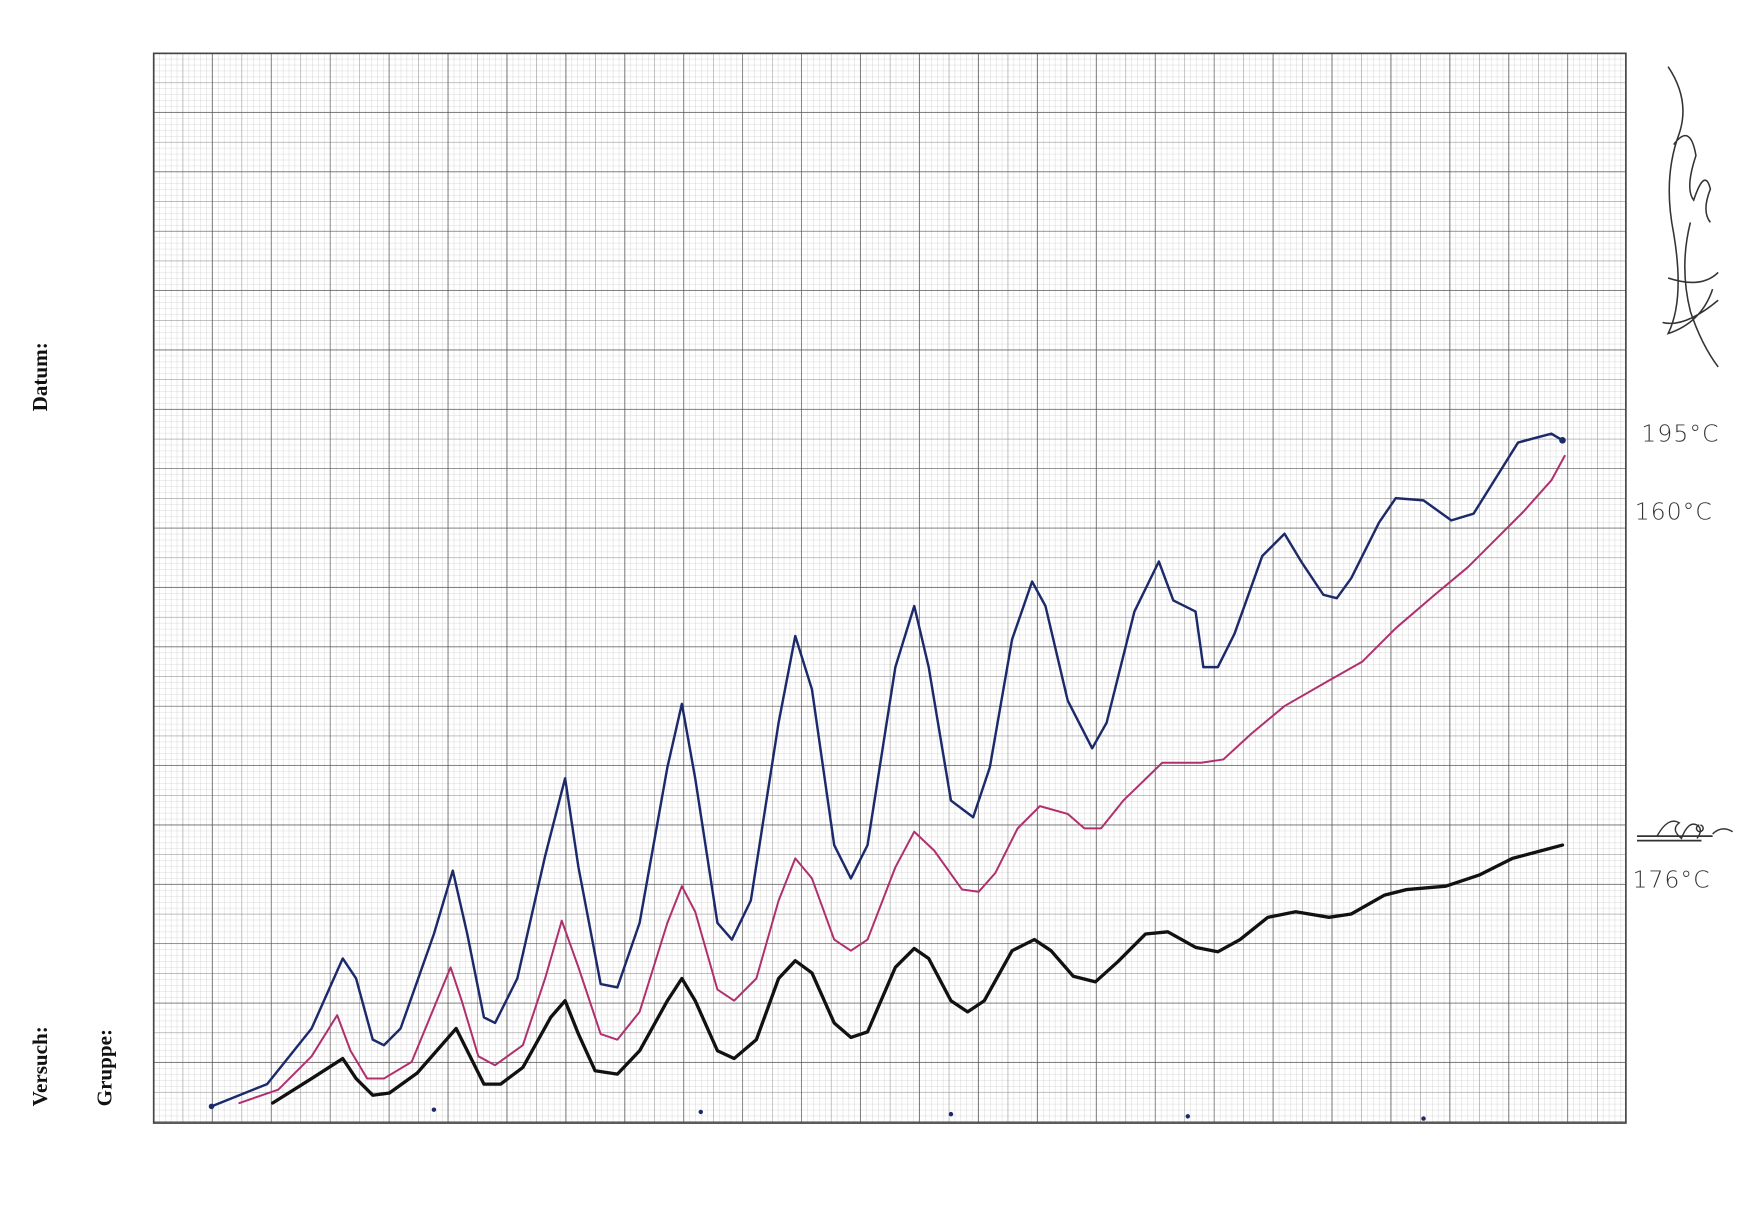 The image size is (1744, 1232). I want to click on crossed-out-note, so click(1684, 831).